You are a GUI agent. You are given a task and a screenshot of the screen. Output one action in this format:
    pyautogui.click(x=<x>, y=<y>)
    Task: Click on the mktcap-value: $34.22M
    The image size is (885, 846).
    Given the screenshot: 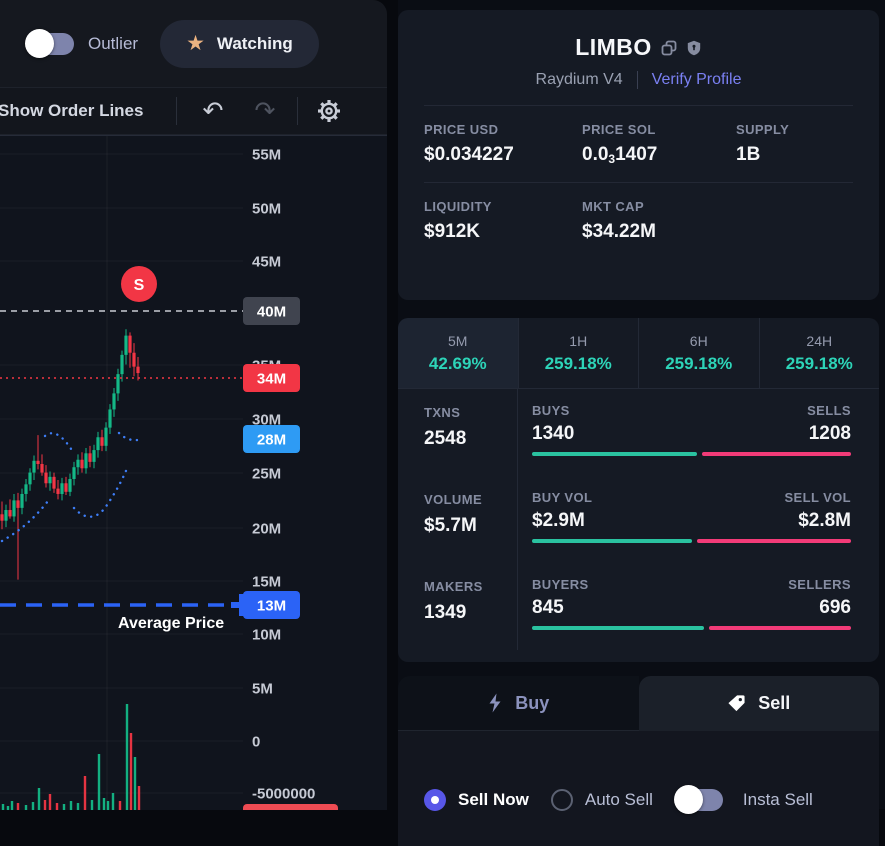 What is the action you would take?
    pyautogui.click(x=619, y=231)
    